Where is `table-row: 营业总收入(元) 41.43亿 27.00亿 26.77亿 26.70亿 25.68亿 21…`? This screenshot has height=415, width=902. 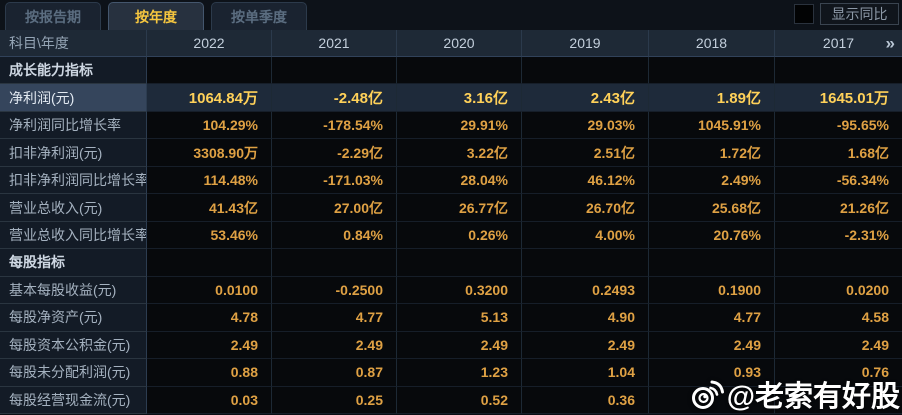
table-row: 营业总收入(元) 41.43亿 27.00亿 26.77亿 26.70亿 25.68亿 21… is located at coordinates (451, 208).